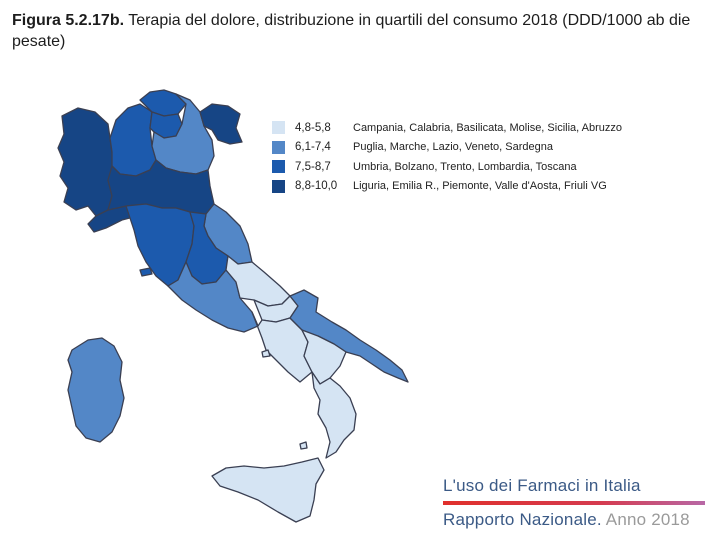 The height and width of the screenshot is (540, 720). Describe the element at coordinates (221, 124) in the screenshot. I see `region-friuli` at that location.